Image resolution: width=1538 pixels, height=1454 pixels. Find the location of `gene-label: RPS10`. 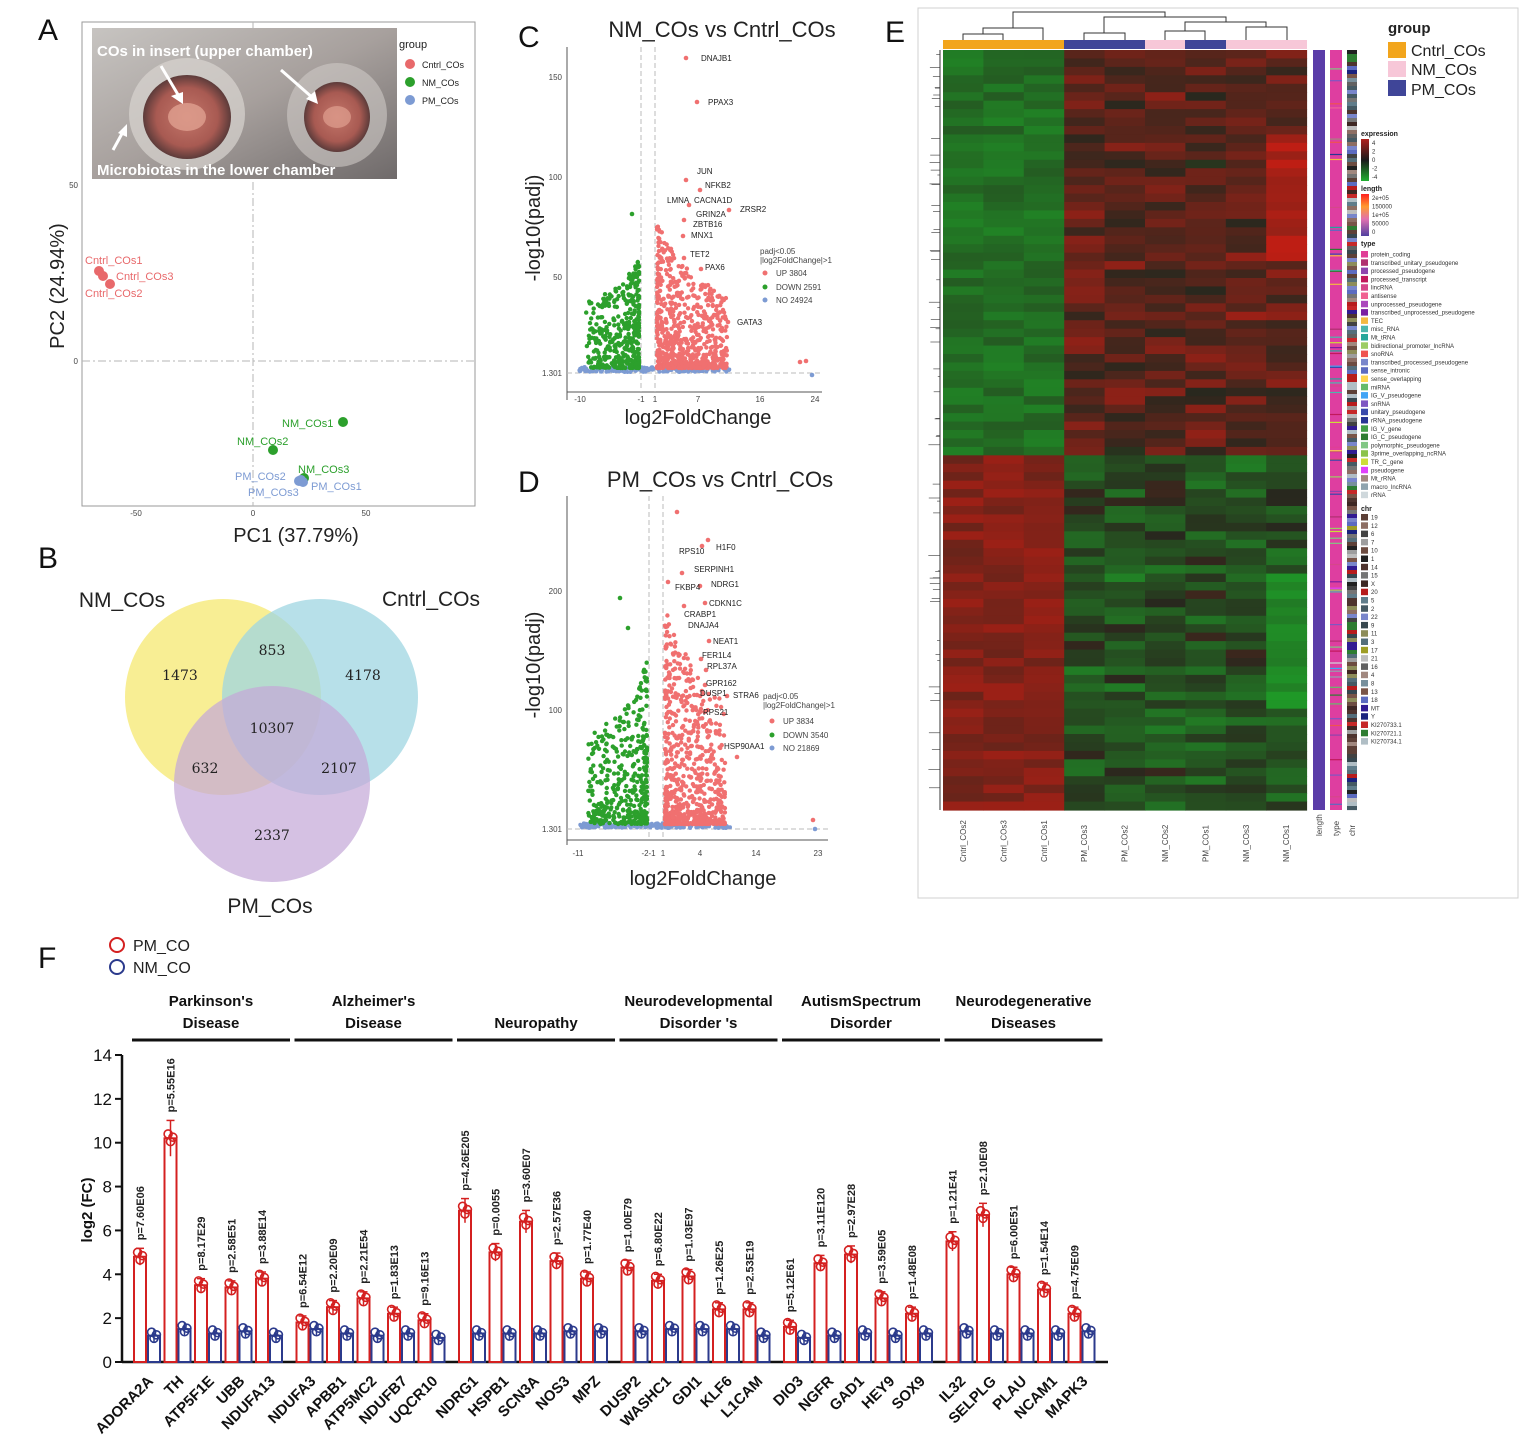

gene-label: RPS10 is located at coordinates (692, 551).